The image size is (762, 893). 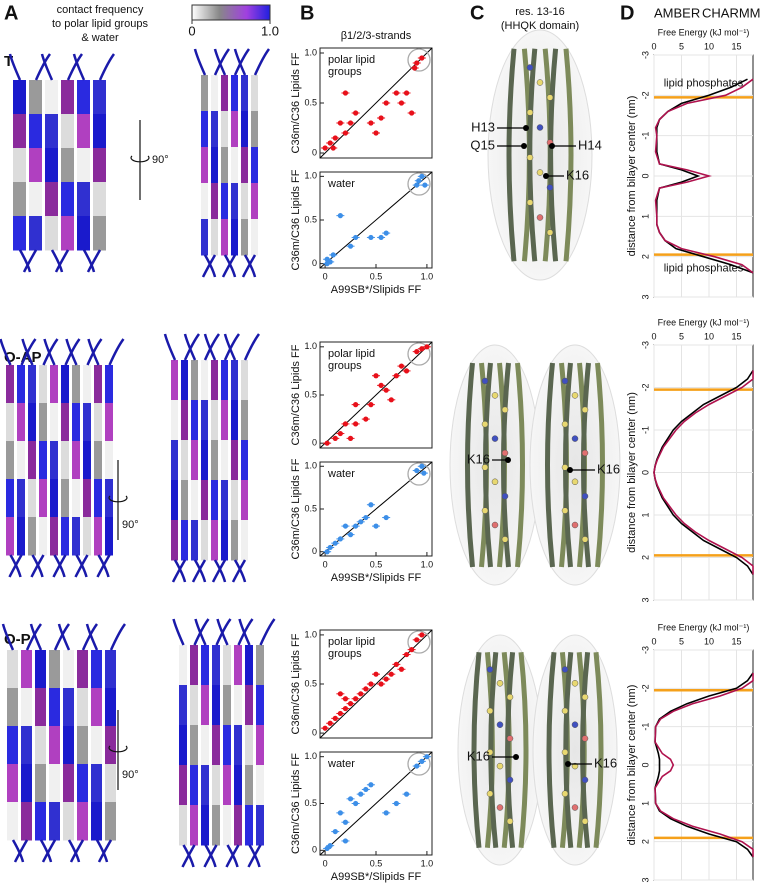 What do you see at coordinates (645, 95) in the screenshot?
I see `y-tick-label: -2` at bounding box center [645, 95].